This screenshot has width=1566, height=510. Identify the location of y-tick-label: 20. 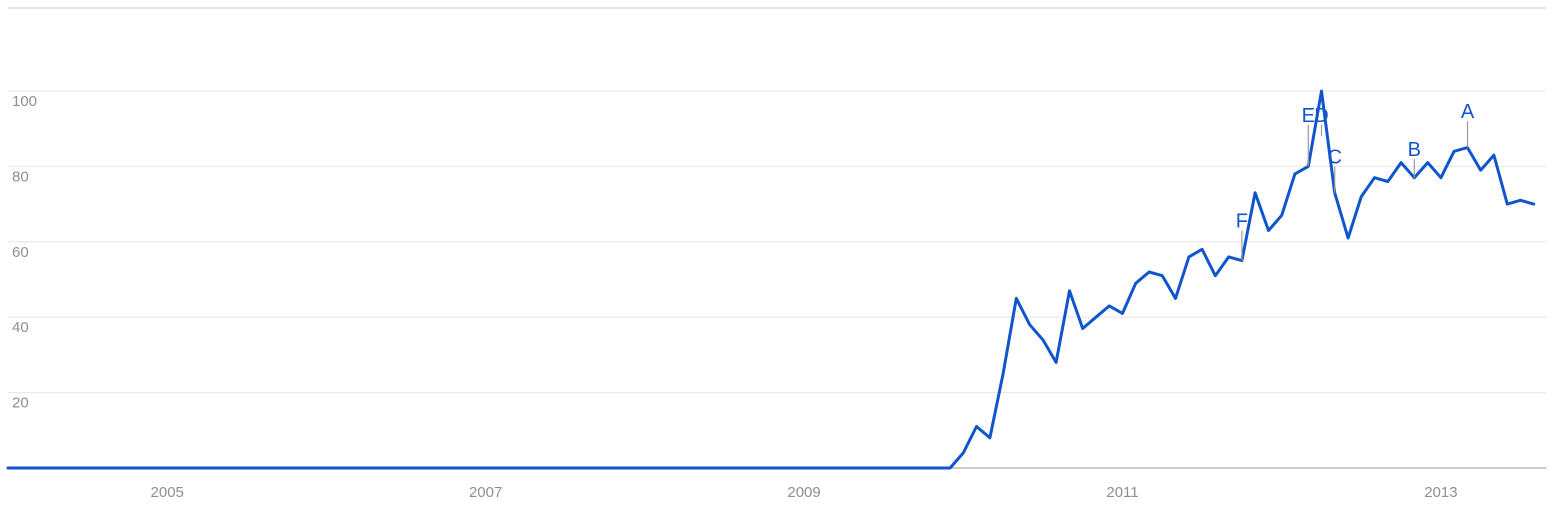
(20, 403).